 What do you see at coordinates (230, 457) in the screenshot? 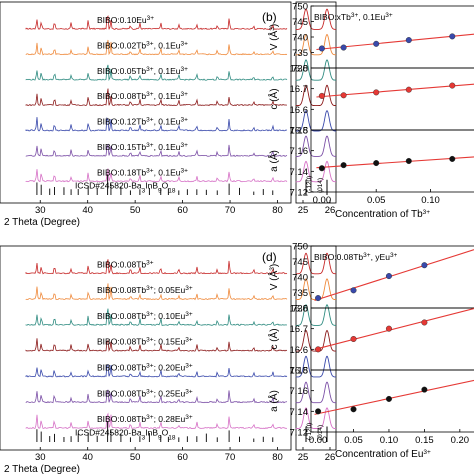
I see `x-tick-label: 70` at bounding box center [230, 457].